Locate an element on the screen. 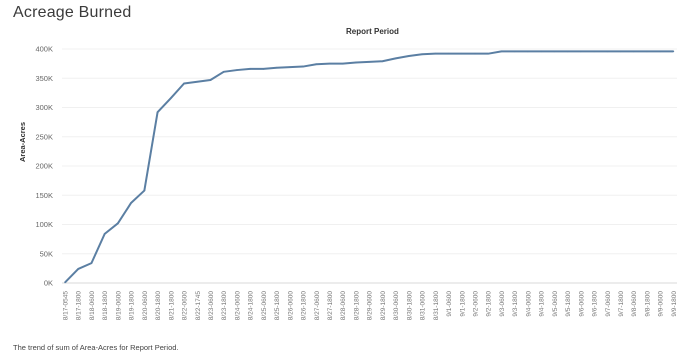 This screenshot has height=356, width=678. x-tick-label: 8/17-0545 is located at coordinates (66, 306).